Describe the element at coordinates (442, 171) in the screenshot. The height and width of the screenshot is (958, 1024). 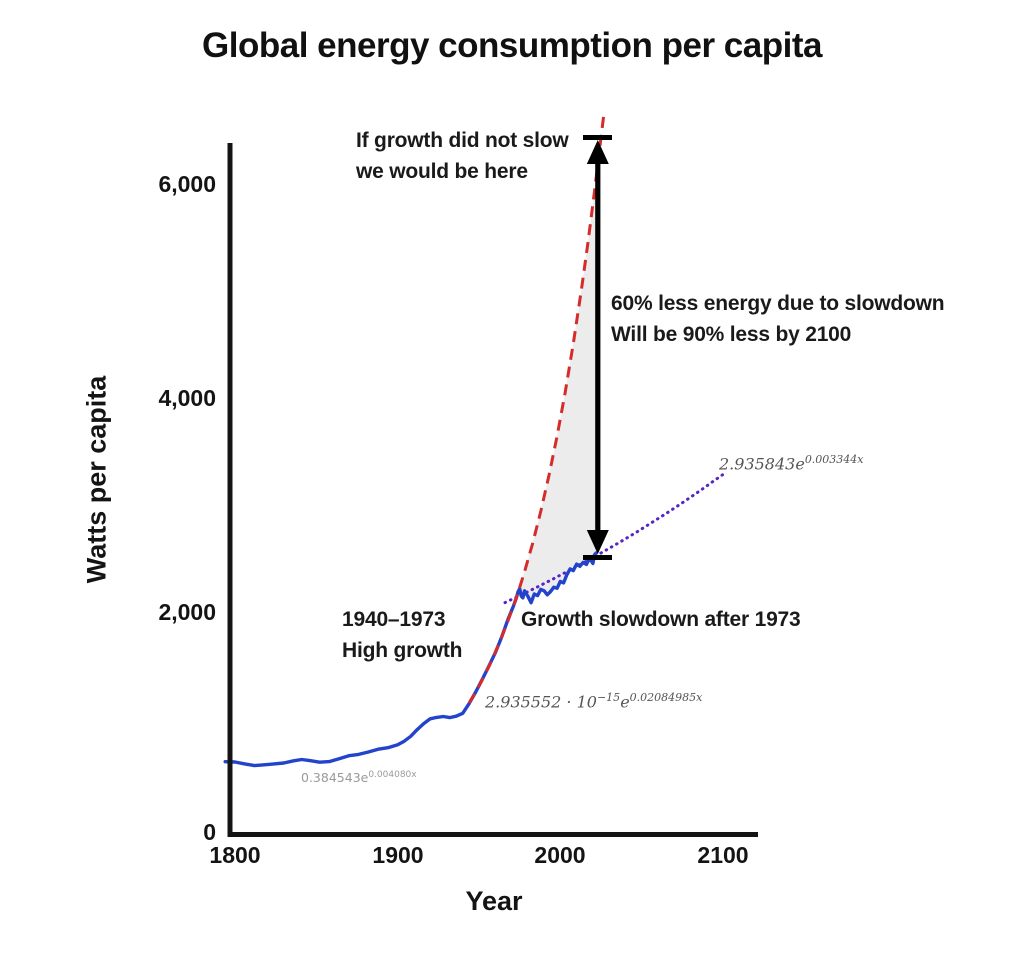
I see `counterfactual-annotation-line2: we would be here` at that location.